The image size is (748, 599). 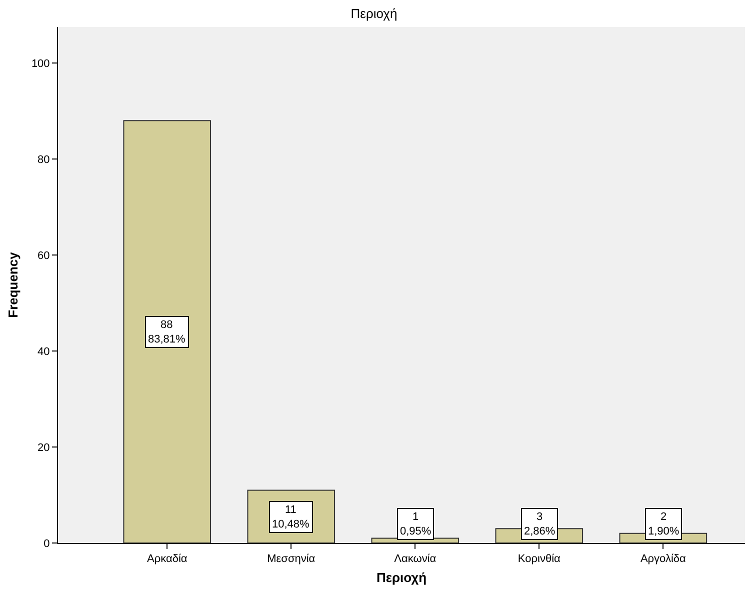 I want to click on bar, so click(x=167, y=331).